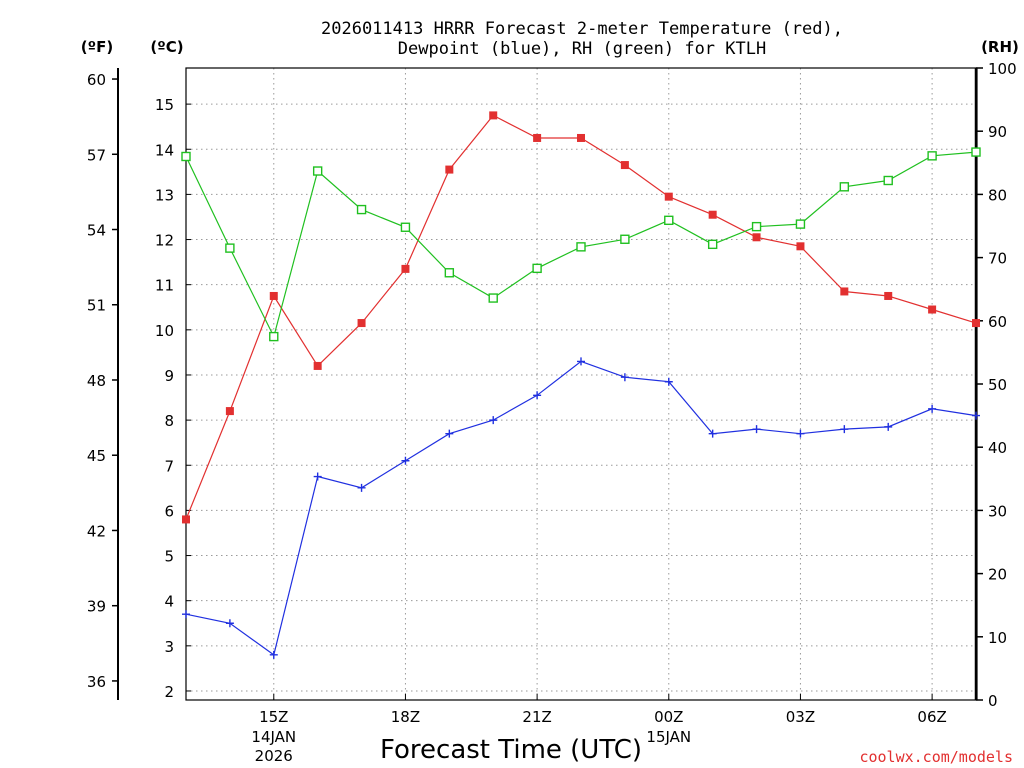 Image resolution: width=1024 pixels, height=768 pixels. Describe the element at coordinates (668, 737) in the screenshot. I see `x-date-label: 15JAN` at that location.